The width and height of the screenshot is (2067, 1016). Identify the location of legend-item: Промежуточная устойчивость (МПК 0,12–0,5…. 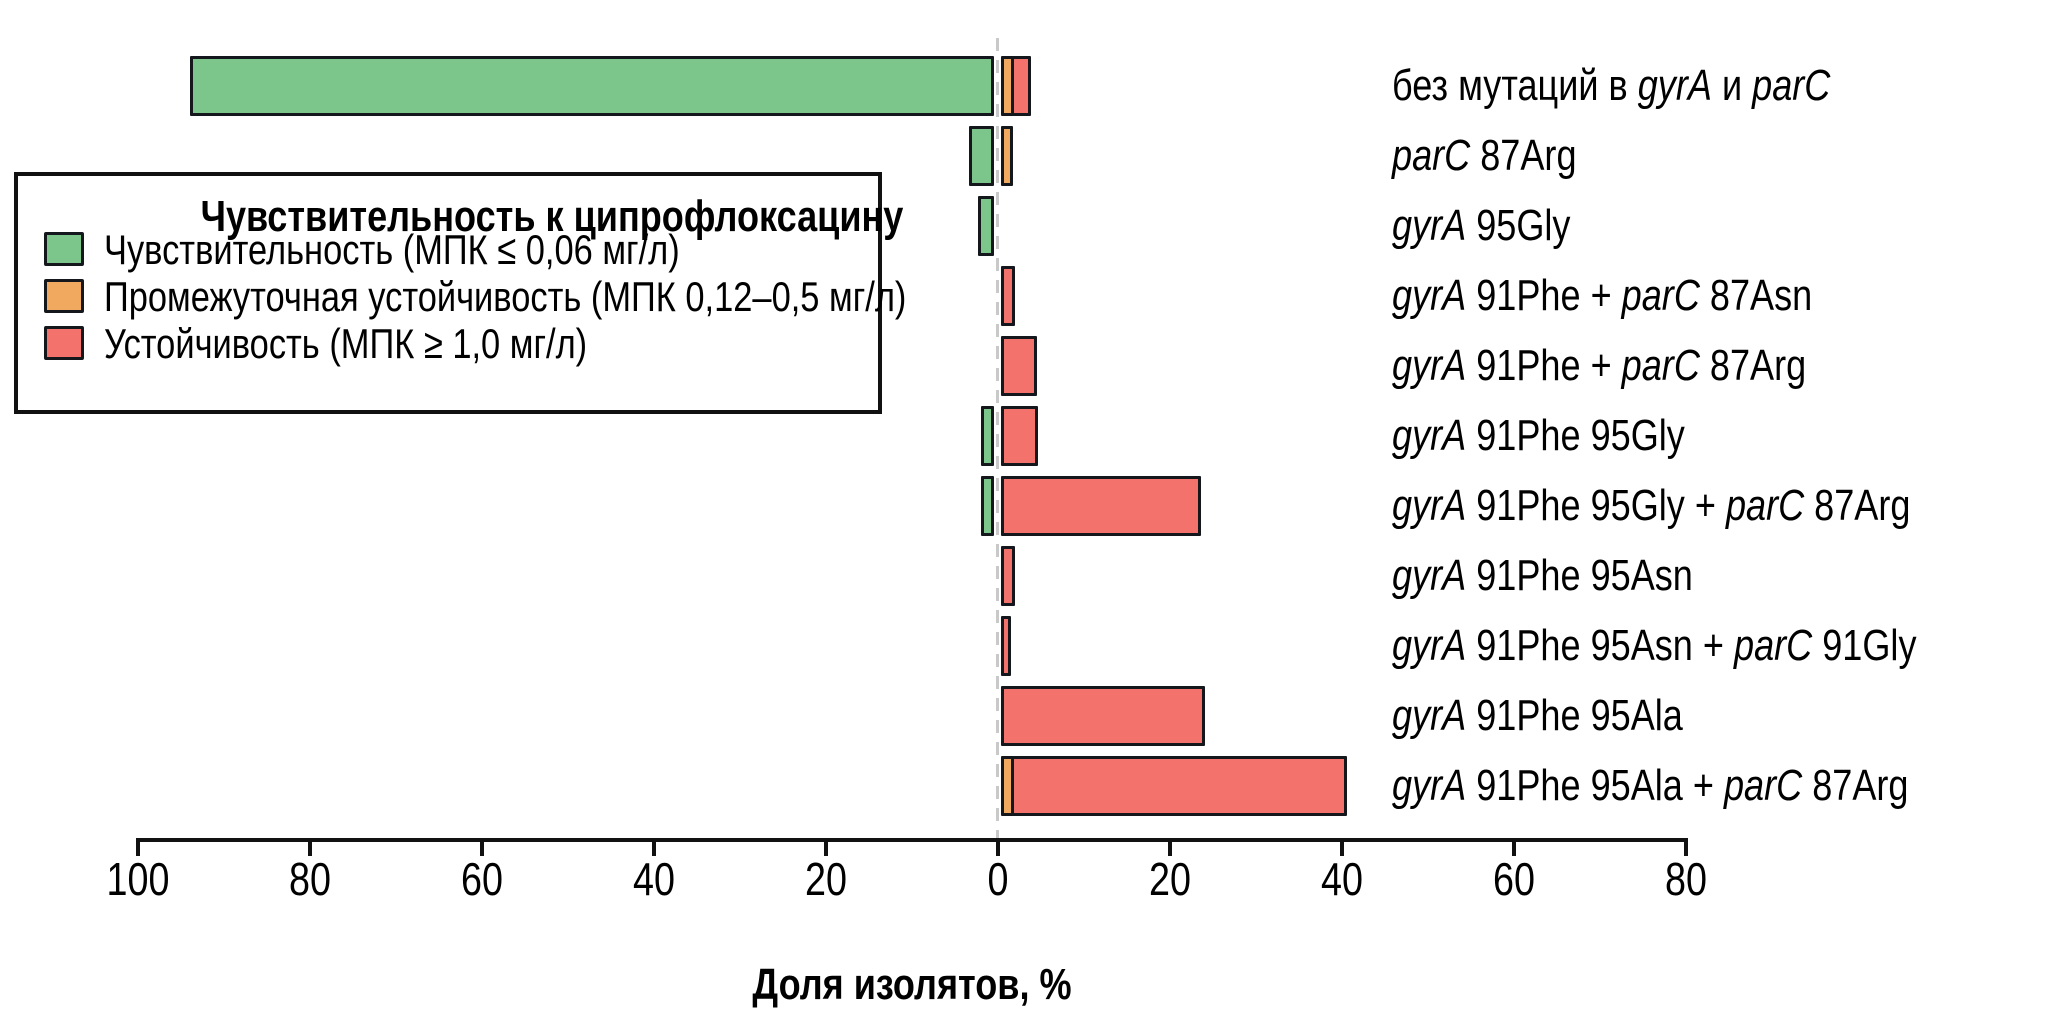
(475, 297).